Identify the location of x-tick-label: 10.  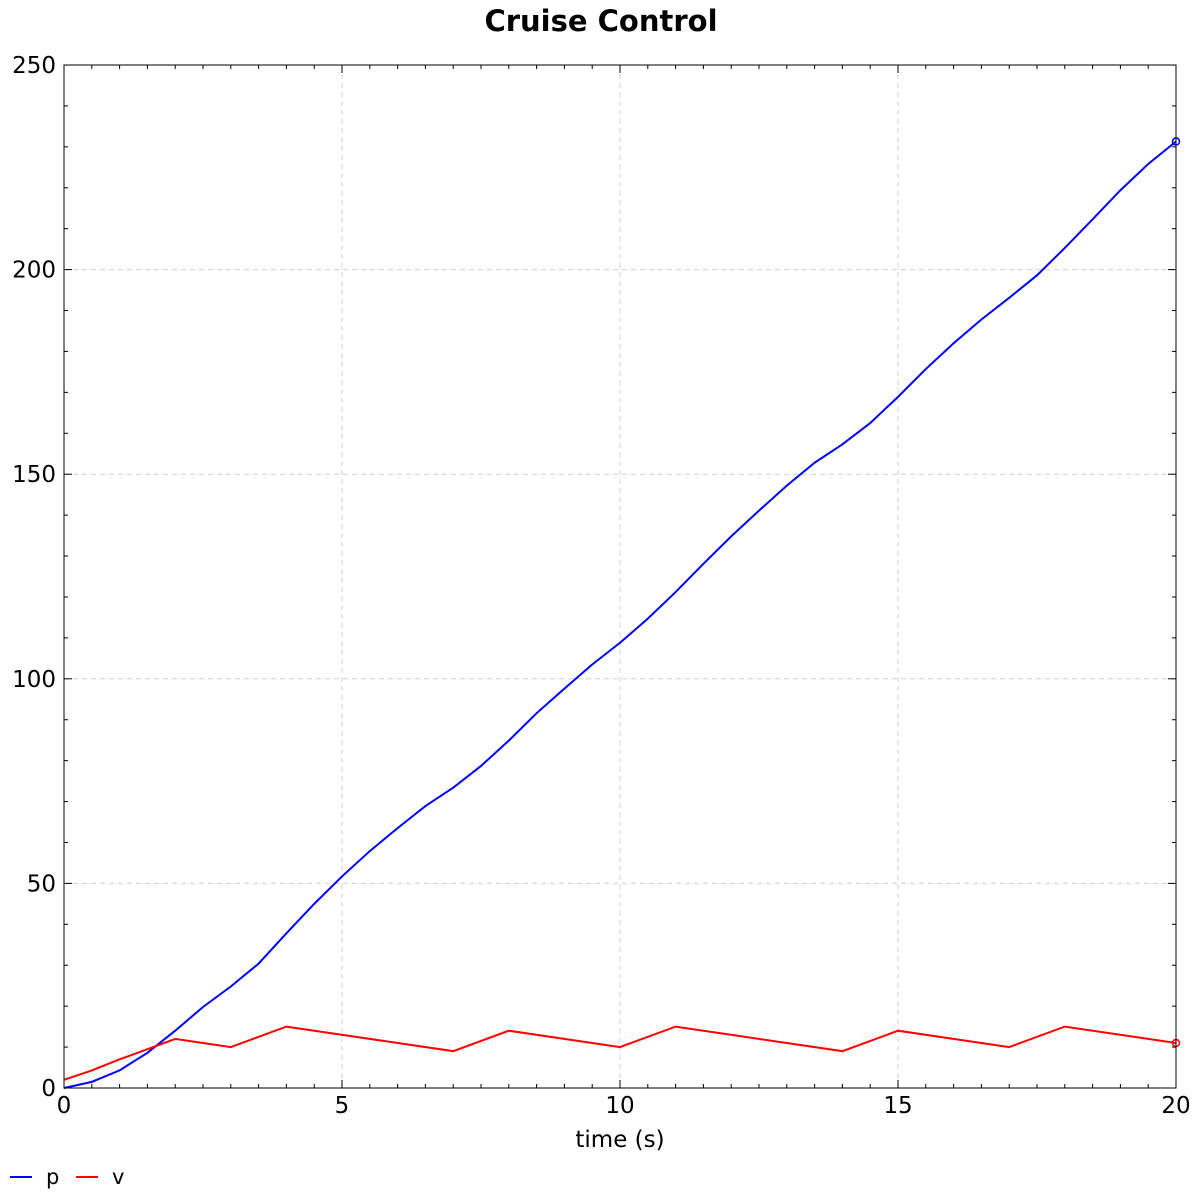
(619, 1106).